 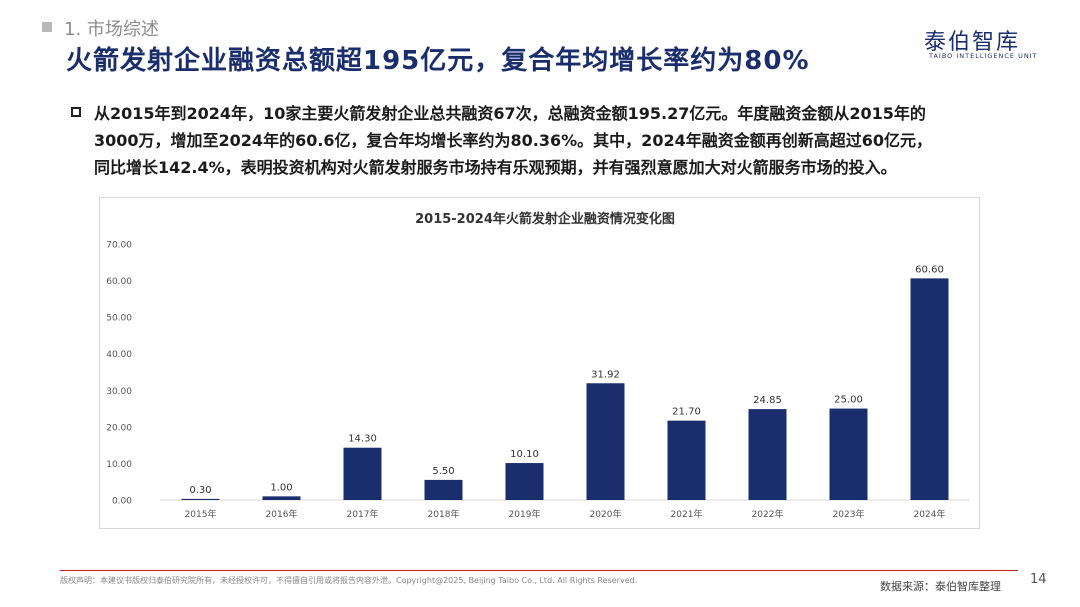 What do you see at coordinates (940, 586) in the screenshot?
I see `data-source: 数据来源：泰伯智库整理` at bounding box center [940, 586].